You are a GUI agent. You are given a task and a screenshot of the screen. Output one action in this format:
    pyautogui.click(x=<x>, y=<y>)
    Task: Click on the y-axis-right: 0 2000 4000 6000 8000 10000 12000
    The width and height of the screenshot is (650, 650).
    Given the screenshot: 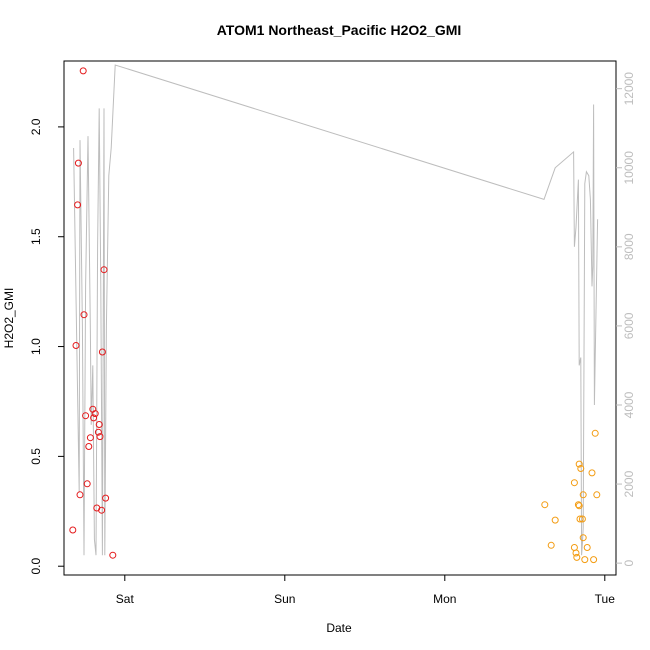 What is the action you would take?
    pyautogui.click(x=626, y=319)
    